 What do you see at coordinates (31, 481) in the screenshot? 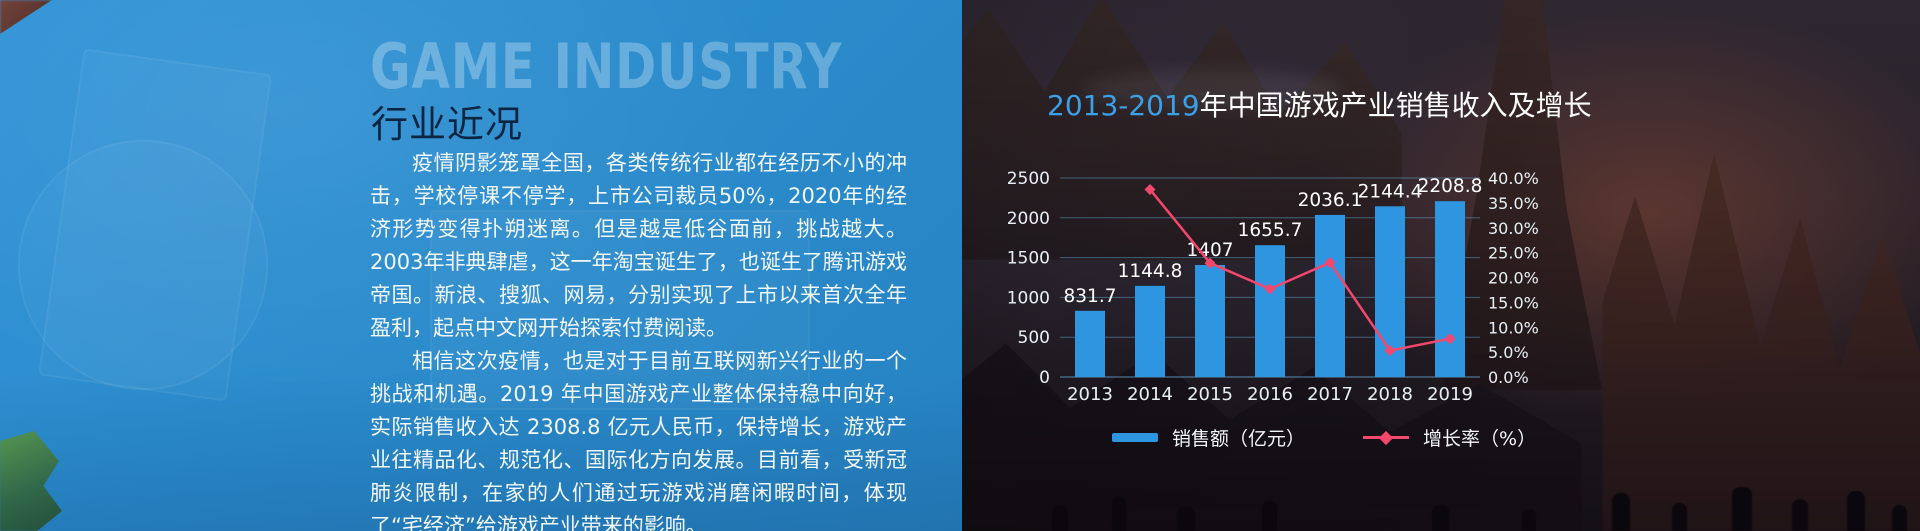
I see `foliage-accent-green` at bounding box center [31, 481].